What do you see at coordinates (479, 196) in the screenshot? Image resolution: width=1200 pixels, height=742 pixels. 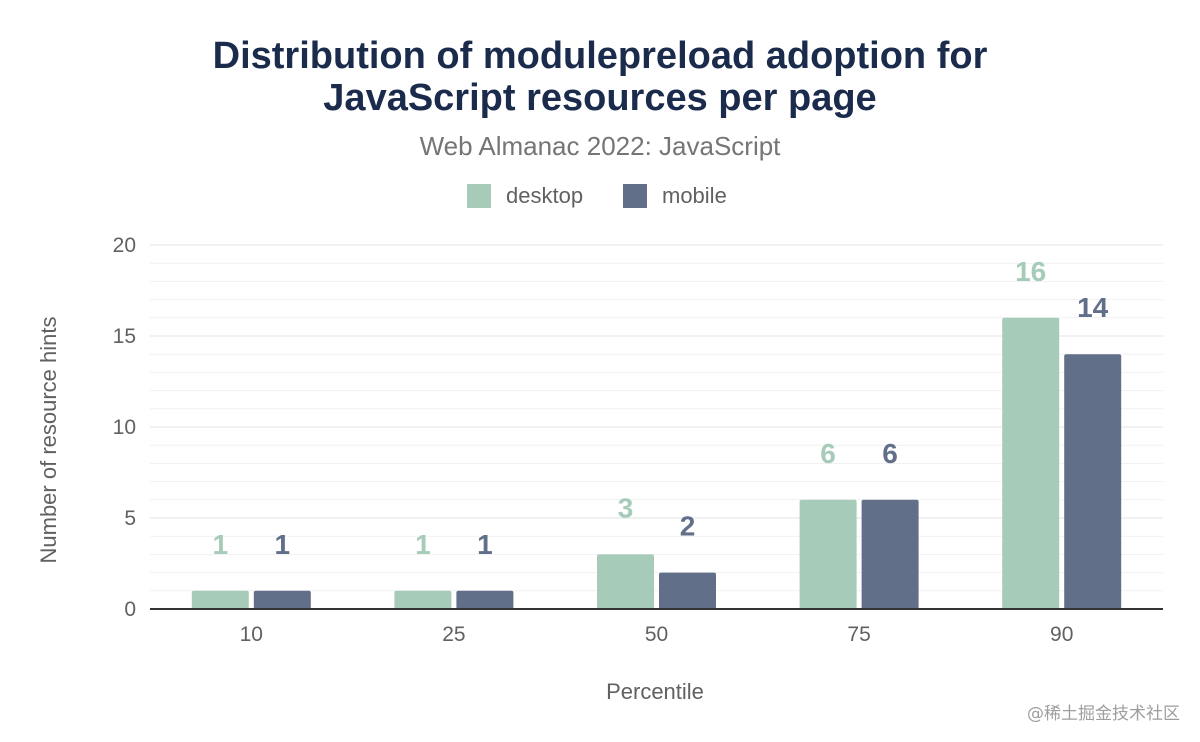 I see `legend-swatch-desktop` at bounding box center [479, 196].